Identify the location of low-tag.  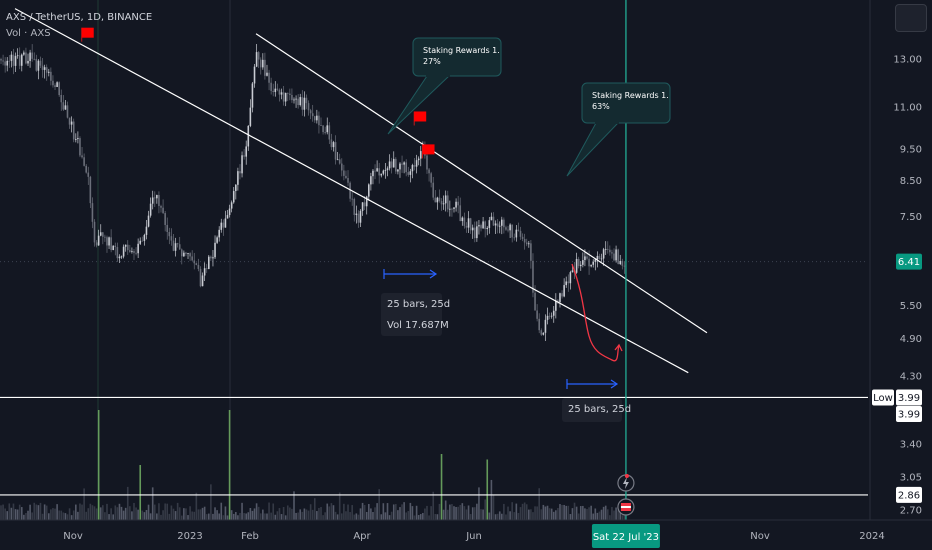
(883, 397).